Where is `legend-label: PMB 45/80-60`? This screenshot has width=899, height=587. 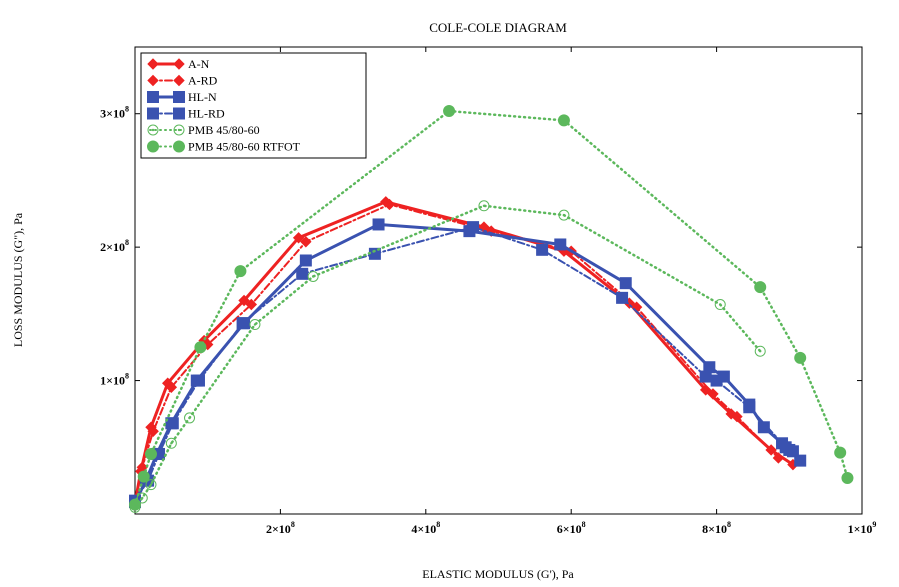
legend-label: PMB 45/80-60 is located at coordinates (224, 130).